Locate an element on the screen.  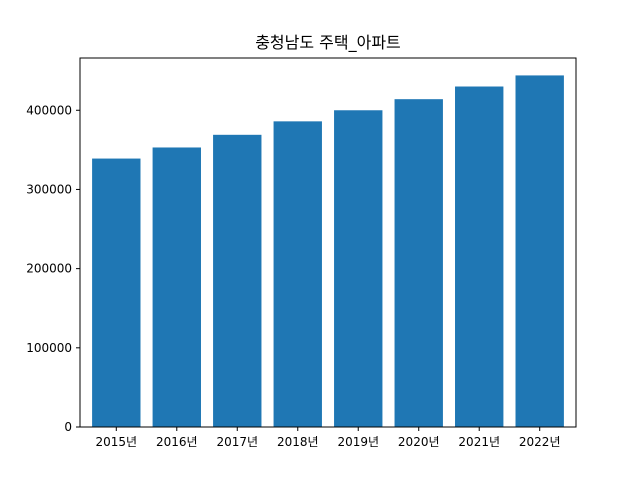
bar-2021년 is located at coordinates (479, 256).